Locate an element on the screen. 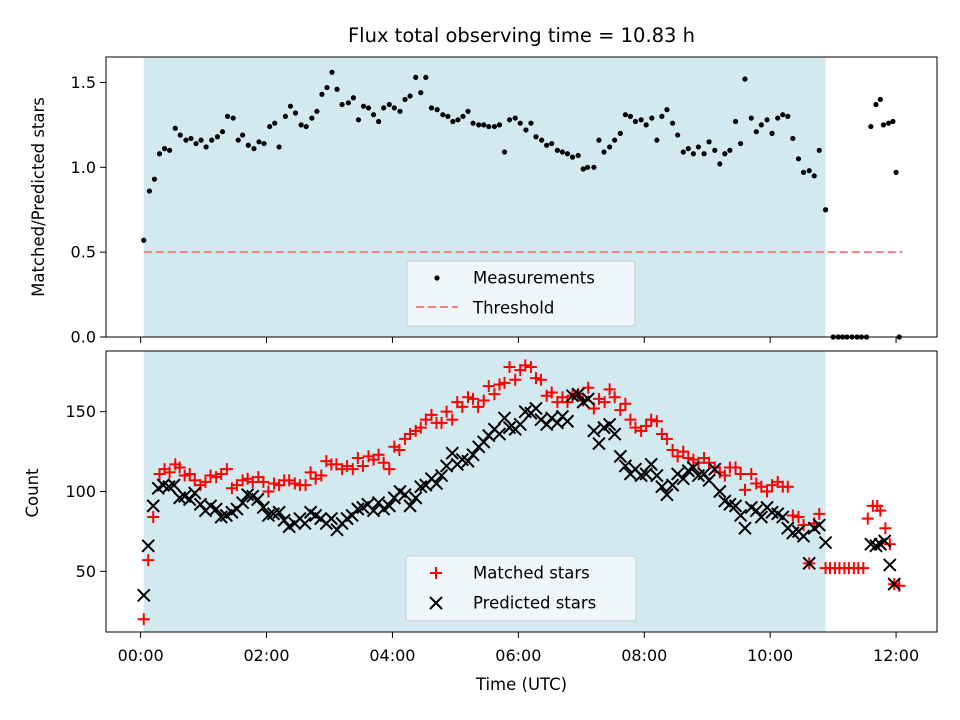 The width and height of the screenshot is (960, 720). y-tick-label: 1.0 is located at coordinates (83, 167).